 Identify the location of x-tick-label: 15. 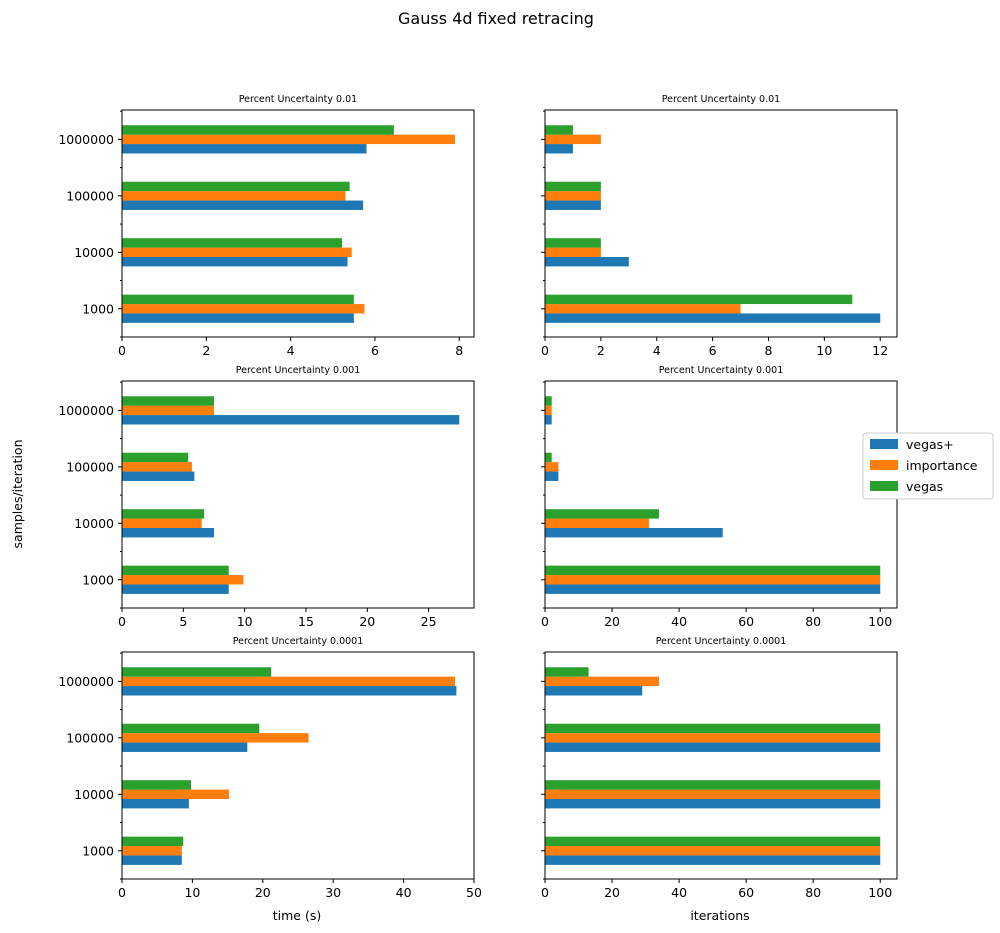
(306, 621).